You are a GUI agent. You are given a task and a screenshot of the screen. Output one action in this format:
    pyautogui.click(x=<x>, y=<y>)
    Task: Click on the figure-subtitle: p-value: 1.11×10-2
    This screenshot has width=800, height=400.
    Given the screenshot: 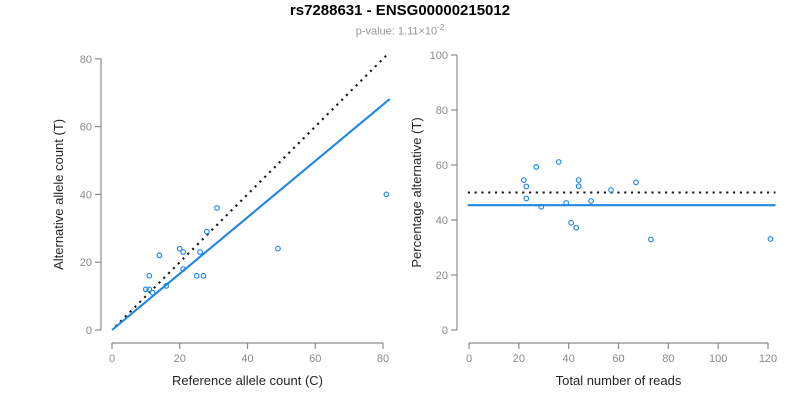 What is the action you would take?
    pyautogui.click(x=400, y=30)
    